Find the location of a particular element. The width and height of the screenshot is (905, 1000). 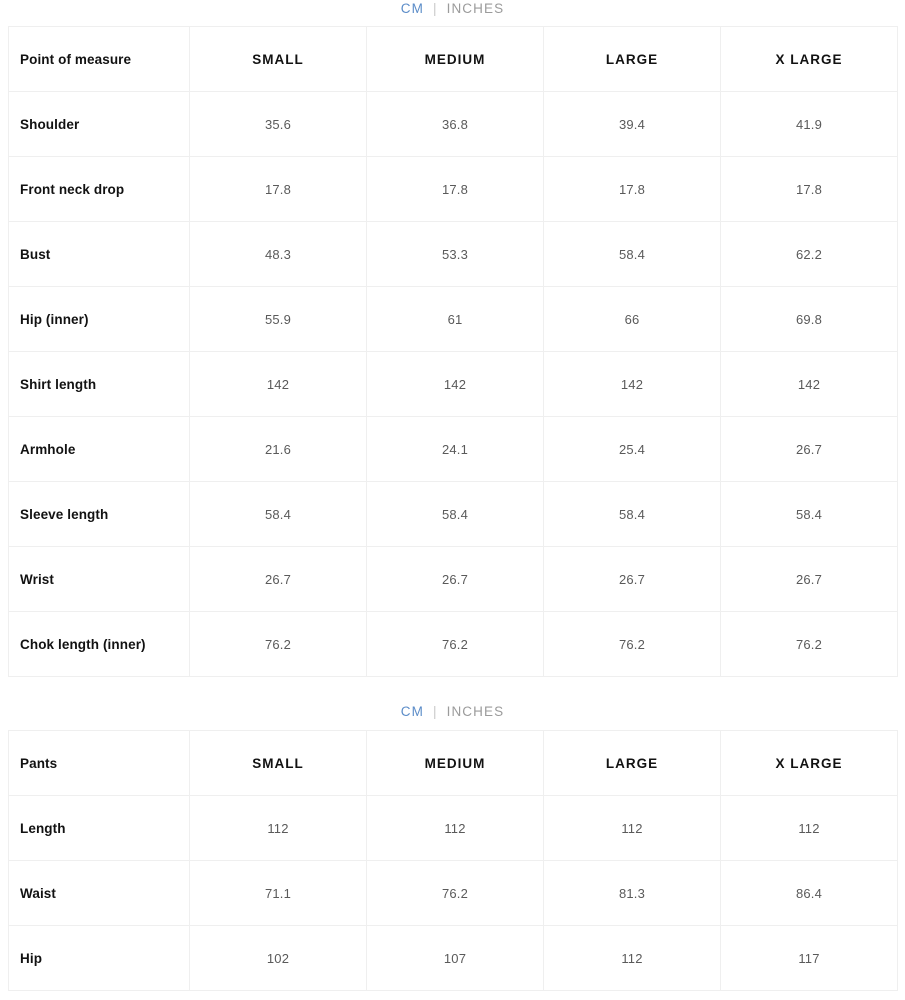

table-row: Shoulder 35.6 36.8 39.4 41.9 is located at coordinates (453, 124).